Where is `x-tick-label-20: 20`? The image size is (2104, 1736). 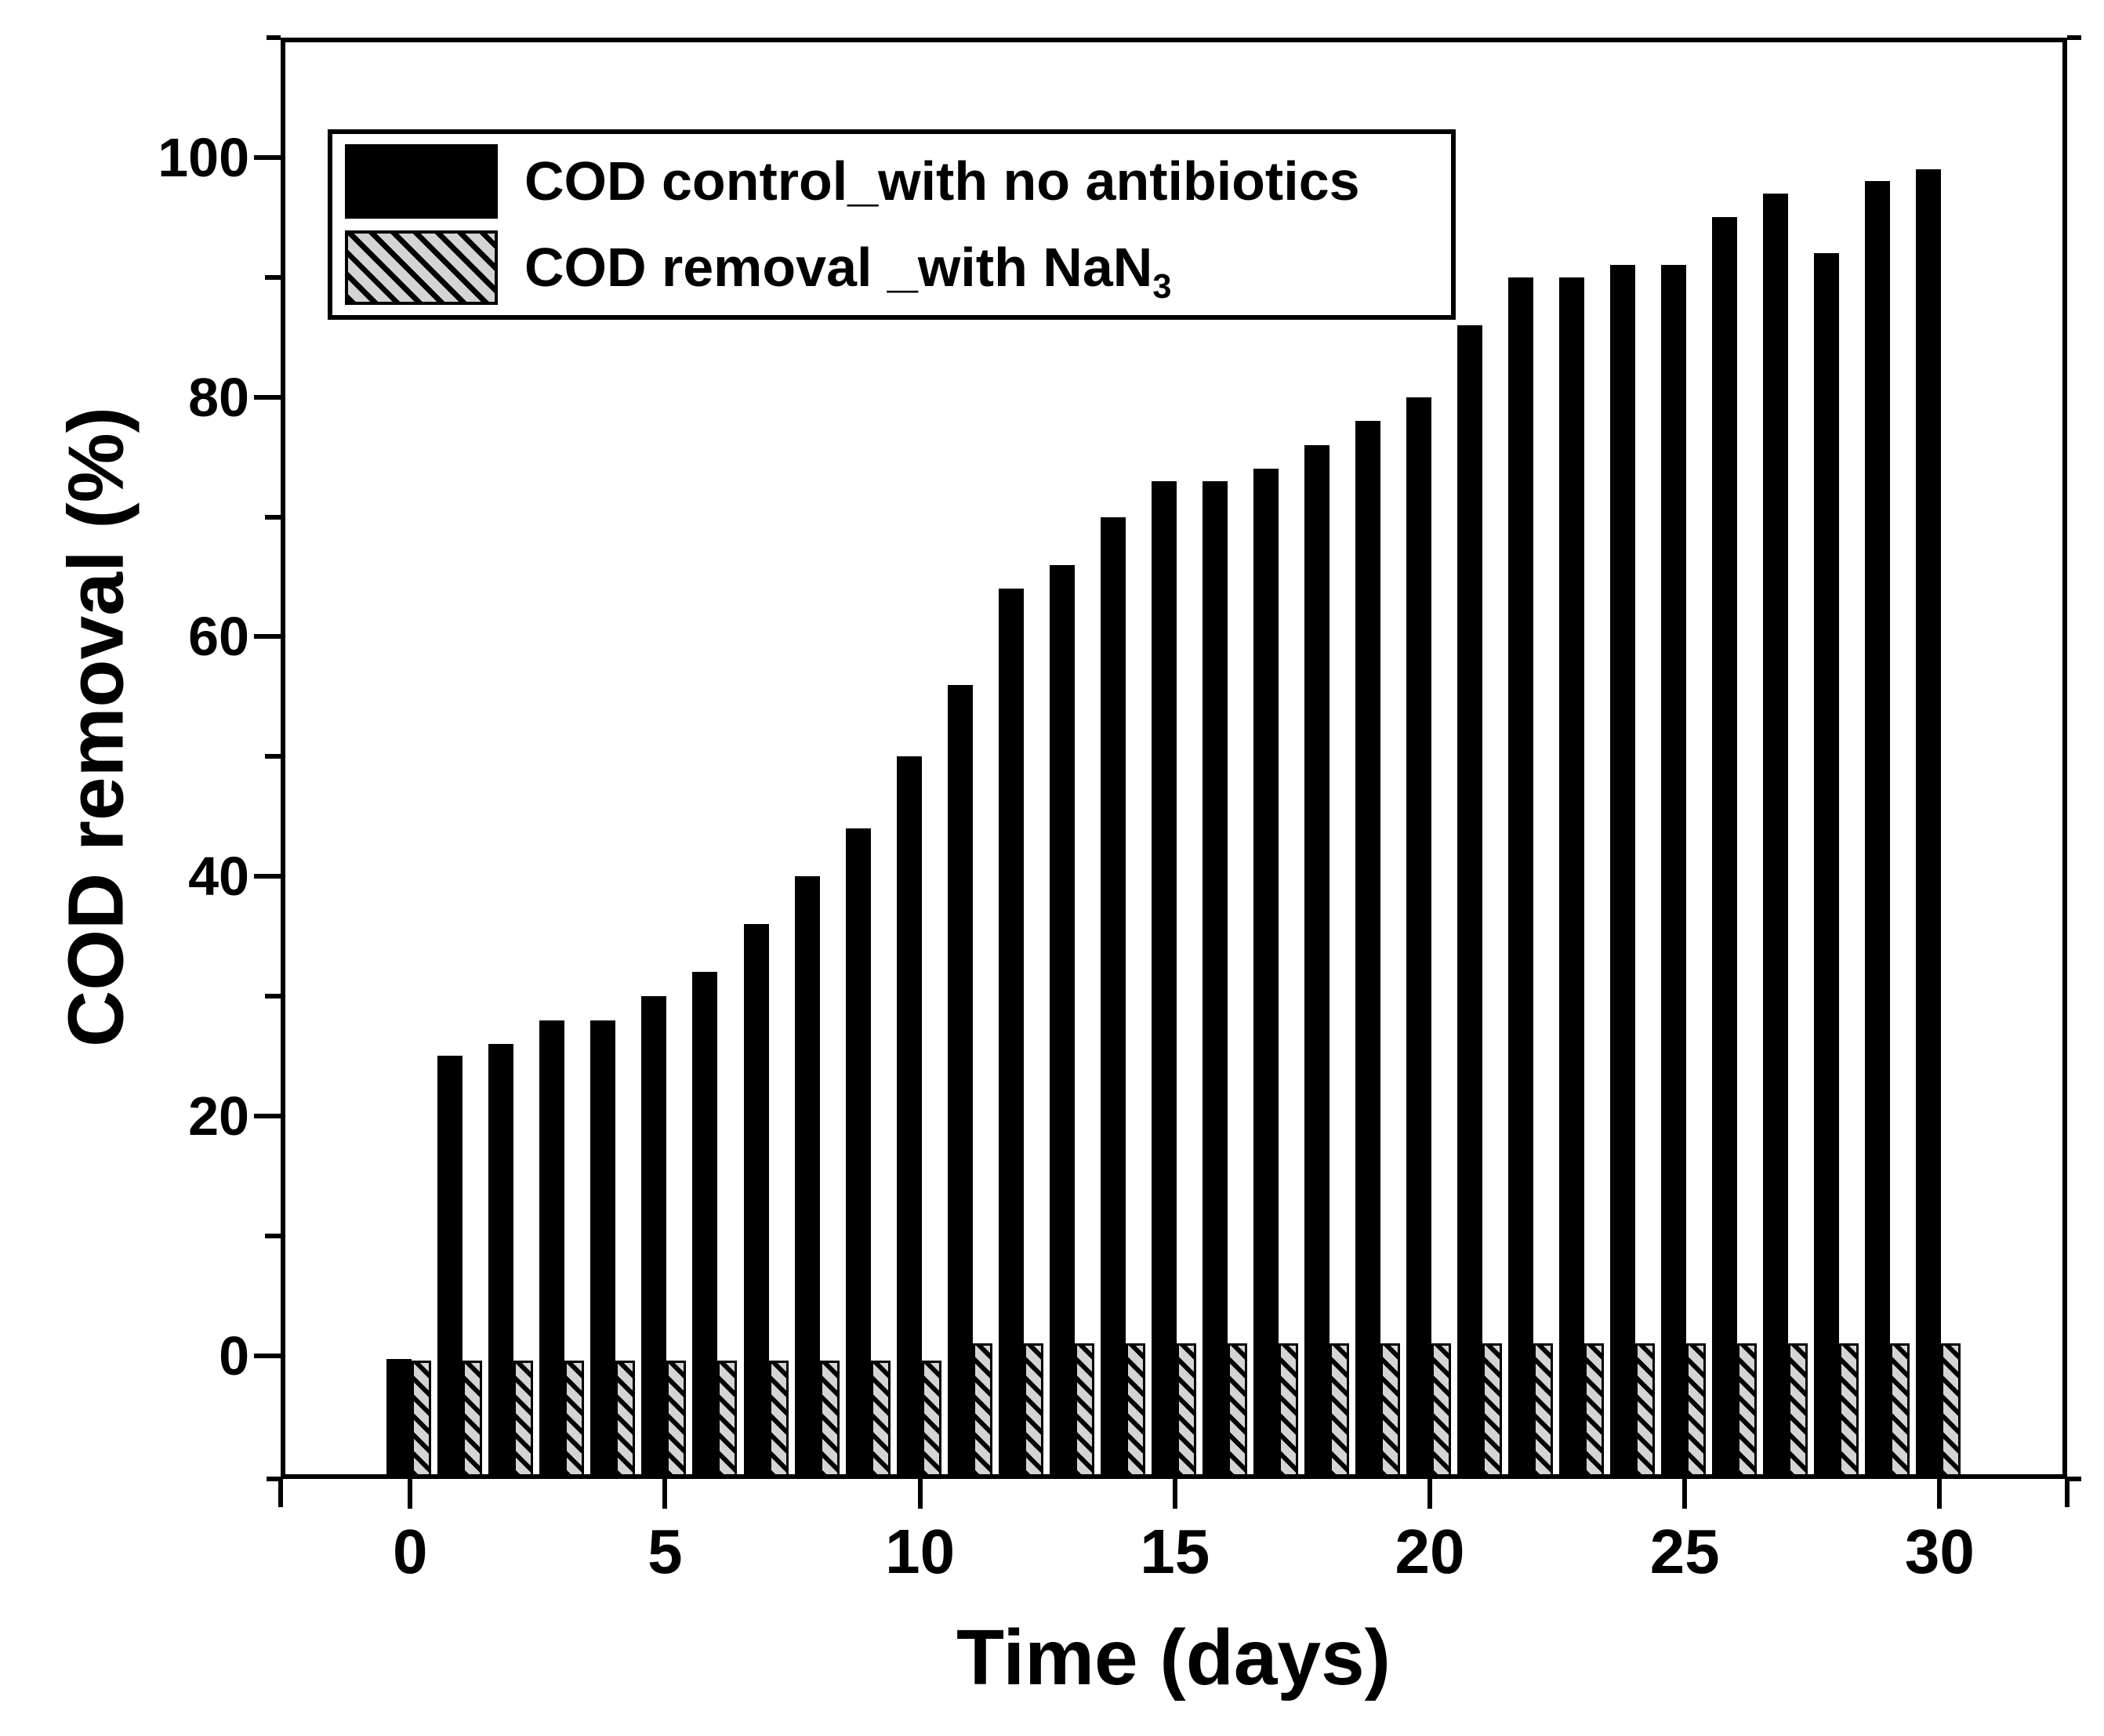 x-tick-label-20: 20 is located at coordinates (1430, 1551).